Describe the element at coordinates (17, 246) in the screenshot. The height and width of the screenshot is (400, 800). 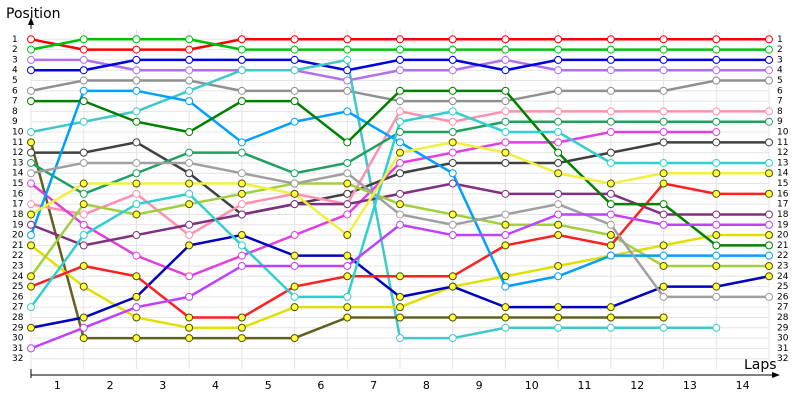
I see `y-tick-label: 21` at that location.